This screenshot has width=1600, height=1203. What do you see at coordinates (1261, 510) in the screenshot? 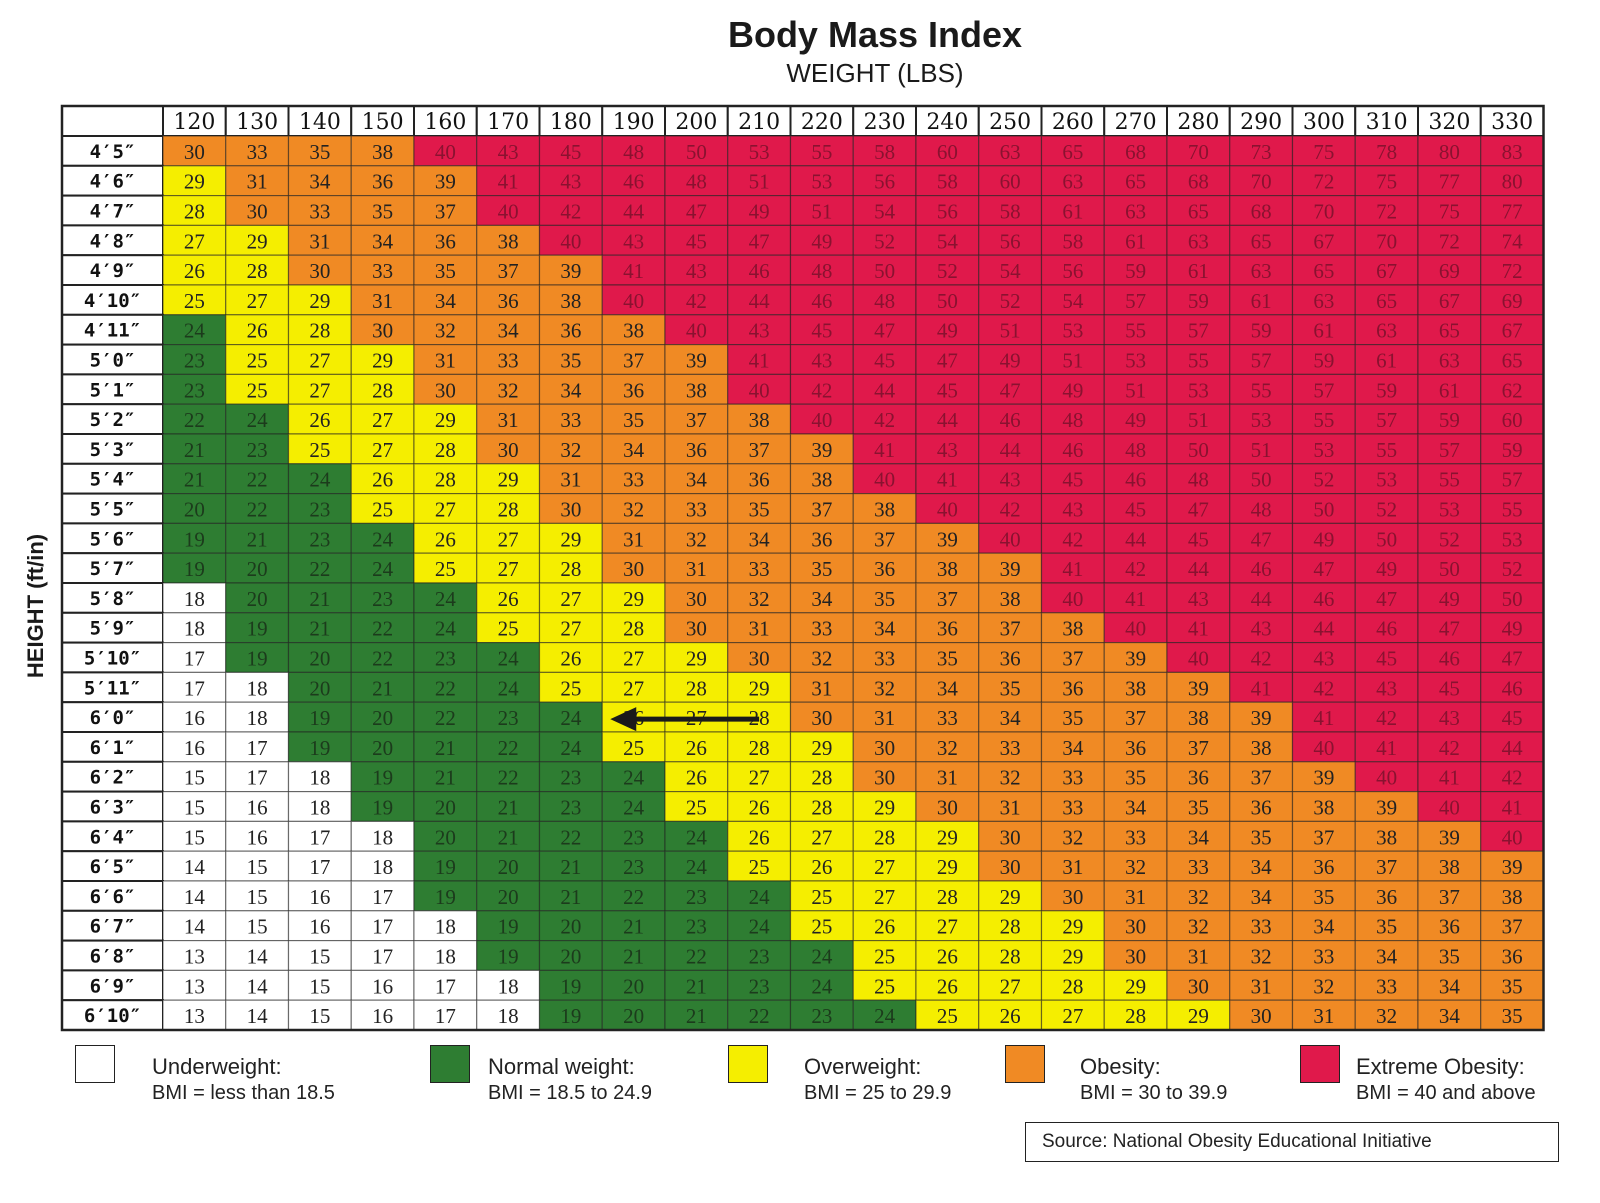
I see `bmi-value-label: 48` at bounding box center [1261, 510].